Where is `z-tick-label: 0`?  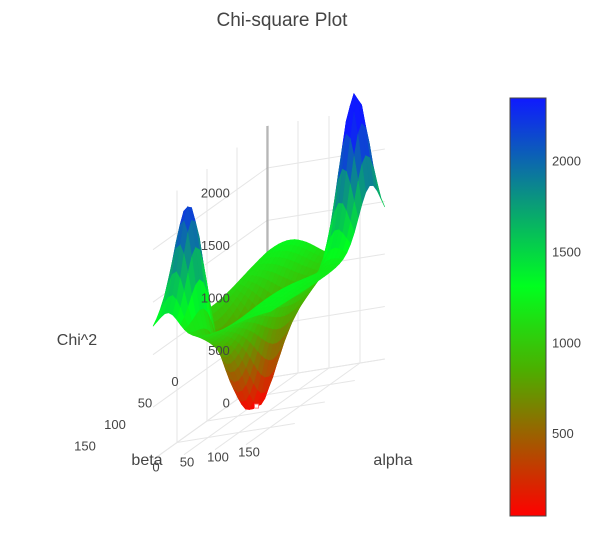 z-tick-label: 0 is located at coordinates (226, 403).